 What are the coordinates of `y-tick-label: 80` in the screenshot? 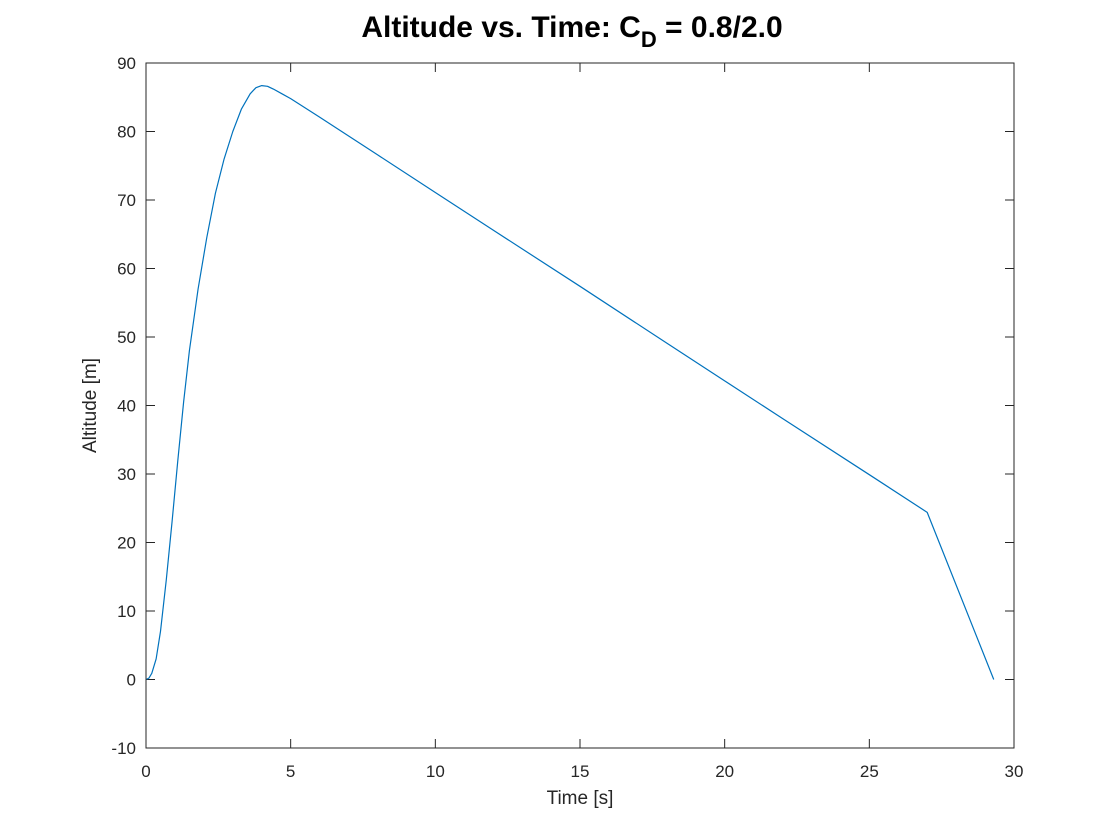 It's located at (126, 132).